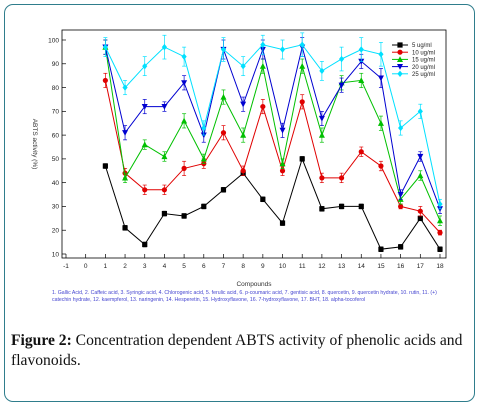 This screenshot has width=481, height=407. Describe the element at coordinates (165, 266) in the screenshot. I see `x-tick-label: 4` at that location.